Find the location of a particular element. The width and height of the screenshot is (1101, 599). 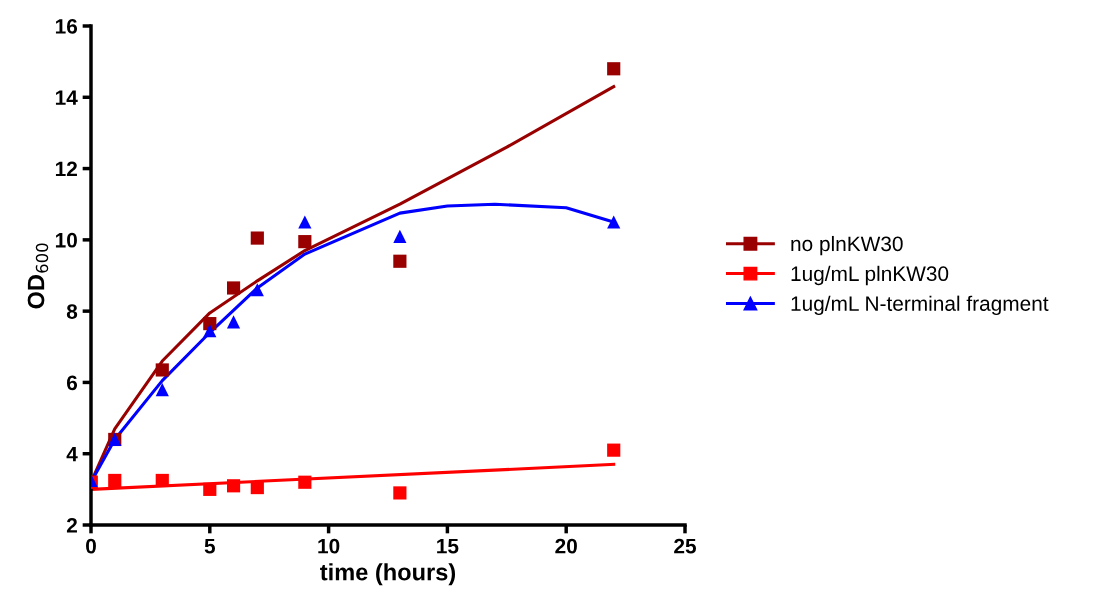

y-tick-label: 10 is located at coordinates (66, 240).